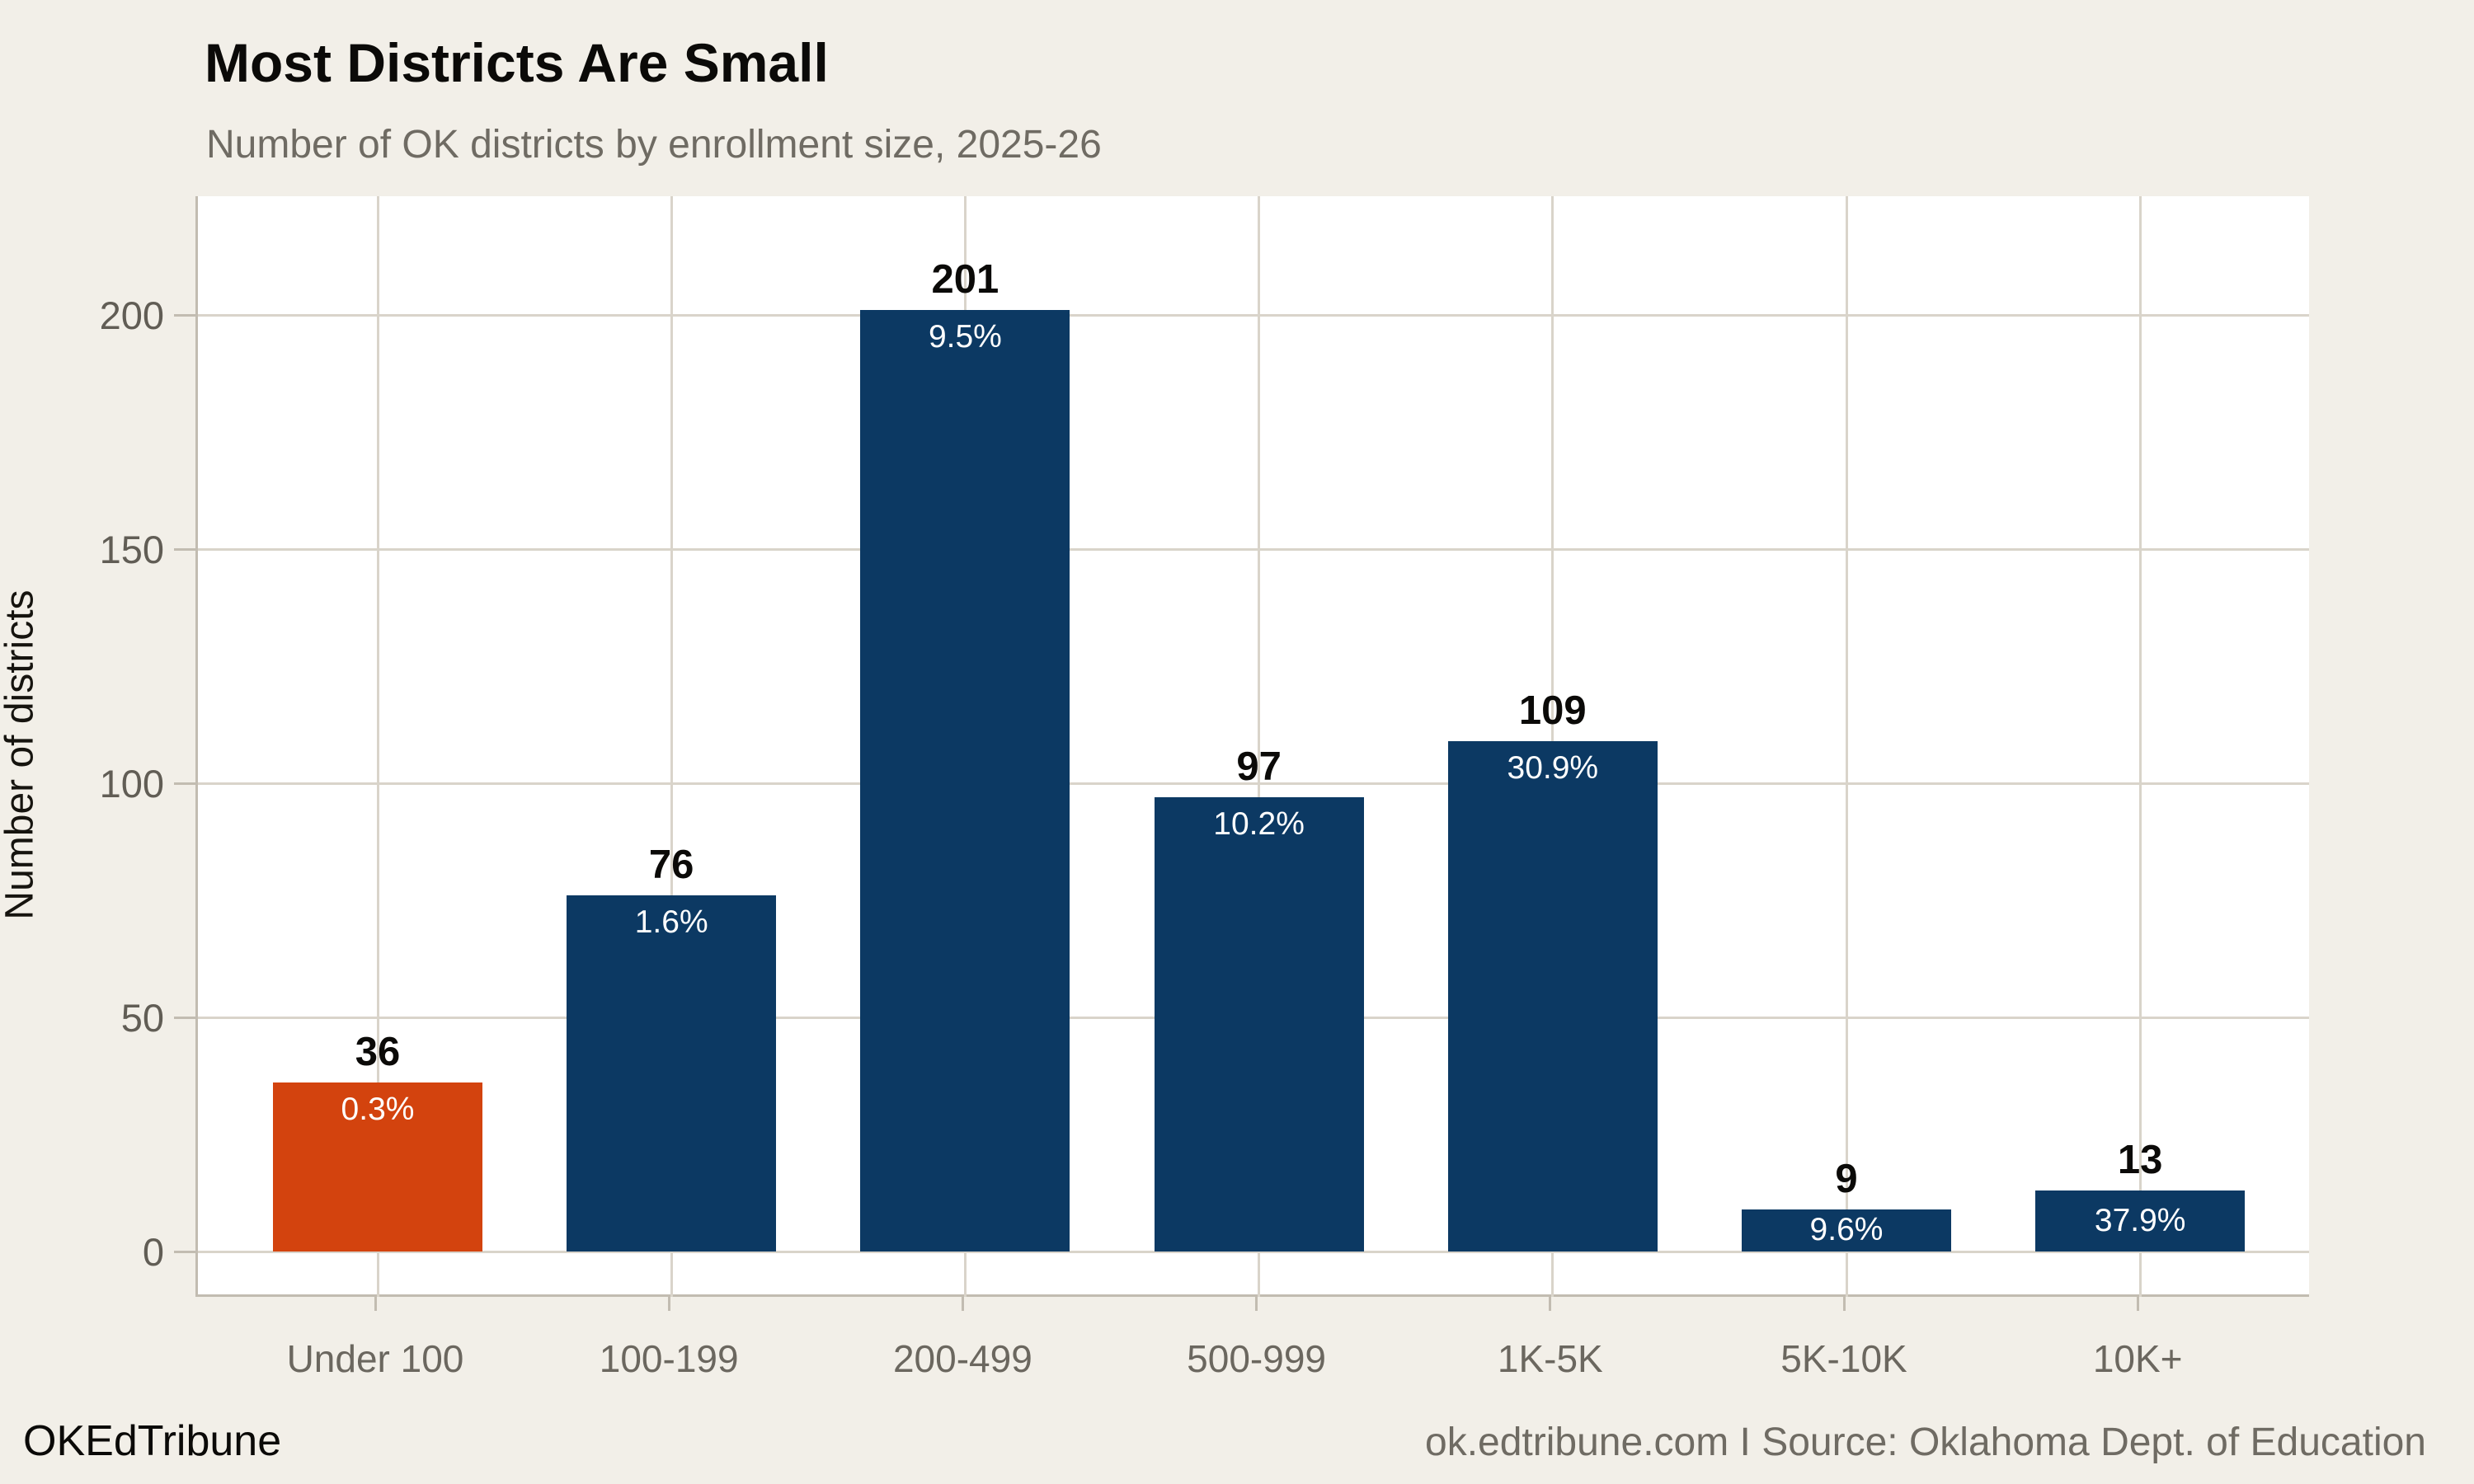  I want to click on bar-value-label: 97, so click(1259, 766).